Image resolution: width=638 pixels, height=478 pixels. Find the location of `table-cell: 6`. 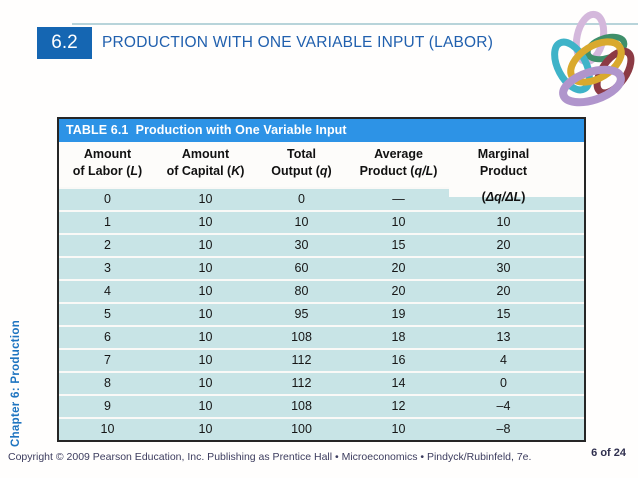

table-cell: 6 is located at coordinates (107, 336).